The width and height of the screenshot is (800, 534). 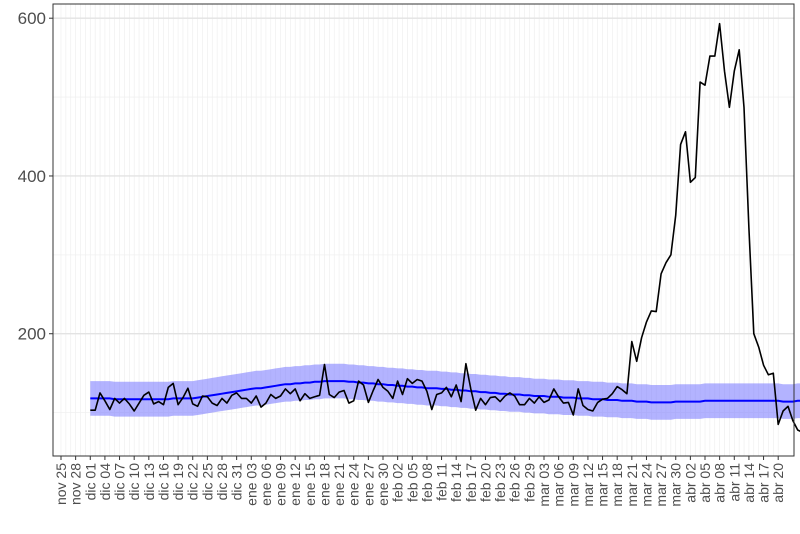 What do you see at coordinates (676, 485) in the screenshot?
I see `x-tick-label: mar 30` at bounding box center [676, 485].